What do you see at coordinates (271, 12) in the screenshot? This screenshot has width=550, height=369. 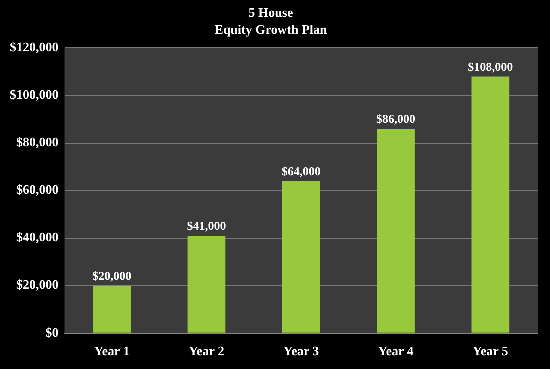 I see `chart-title: 5 House` at bounding box center [271, 12].